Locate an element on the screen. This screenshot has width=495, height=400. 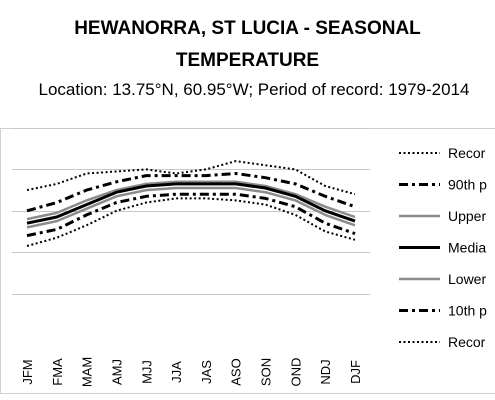
x-tick-label: JJA is located at coordinates (176, 372).